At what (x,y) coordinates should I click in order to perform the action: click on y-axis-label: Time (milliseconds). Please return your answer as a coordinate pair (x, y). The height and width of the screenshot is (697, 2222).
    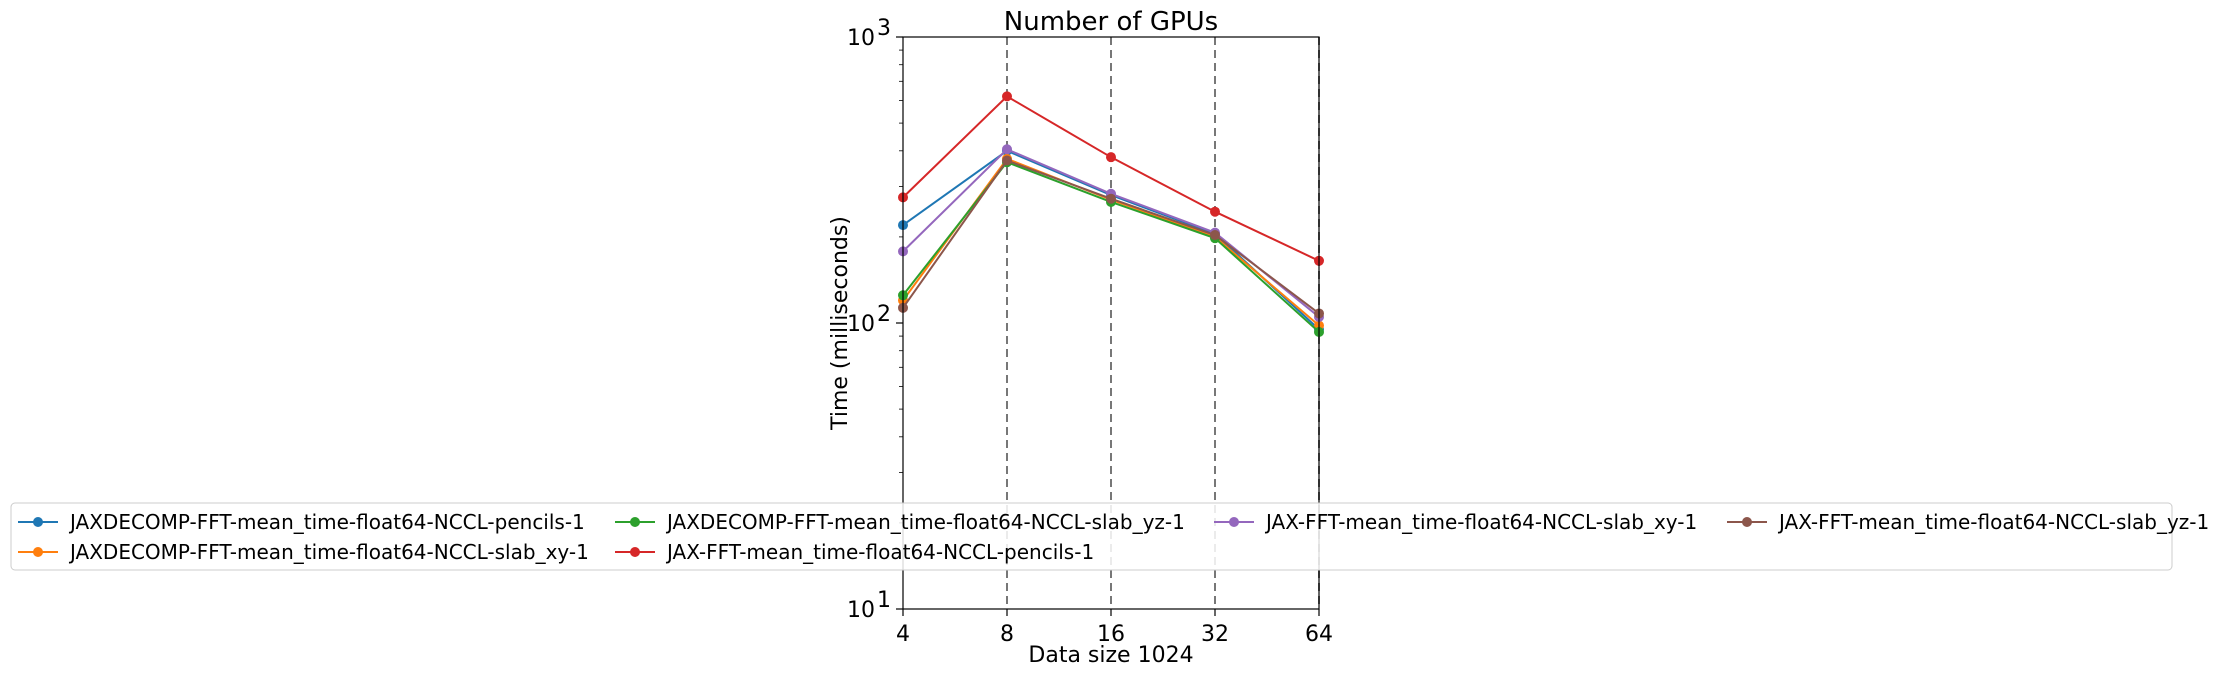
    Looking at the image, I should click on (840, 323).